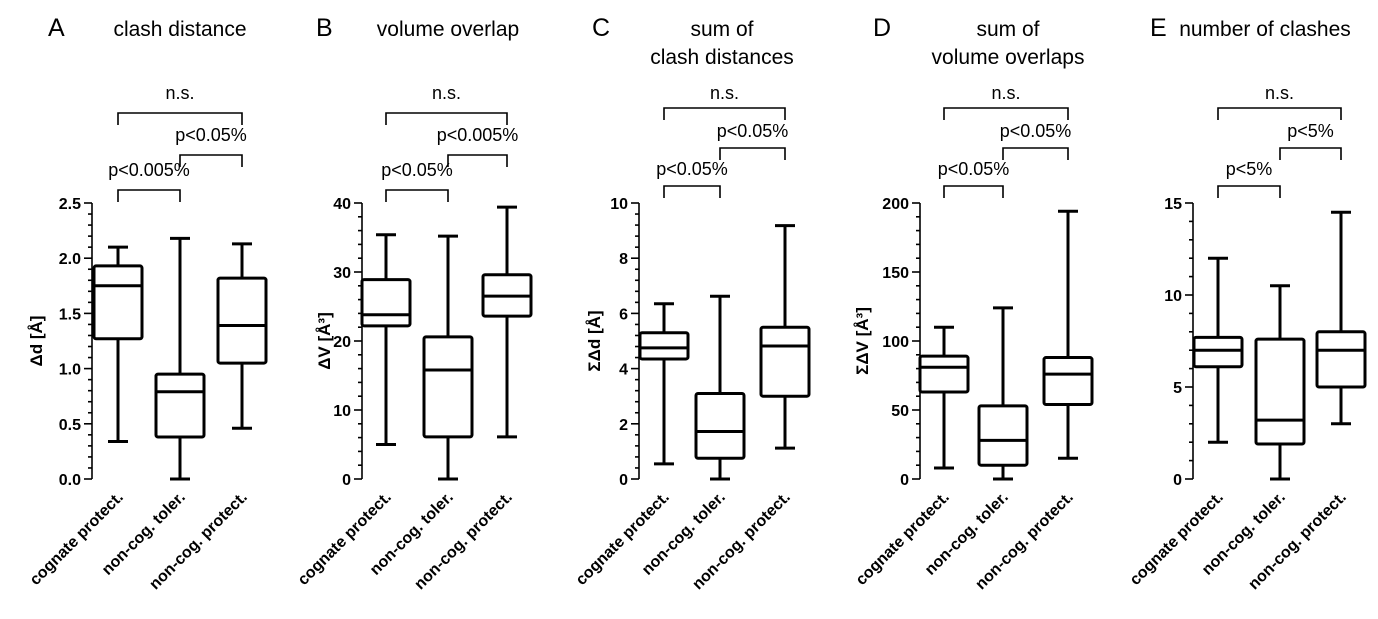  Describe the element at coordinates (70, 480) in the screenshot. I see `y-tick-label: 0.0` at that location.